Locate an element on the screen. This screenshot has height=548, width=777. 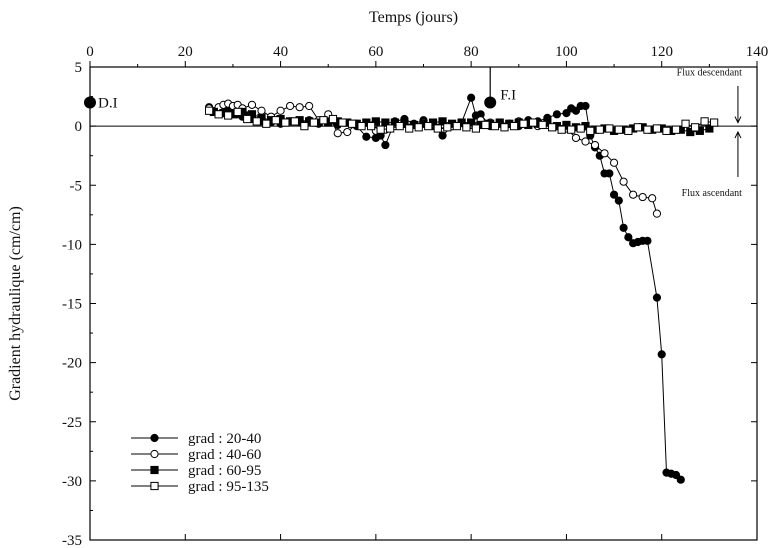
y-tick-label: -5 is located at coordinates (76, 186).